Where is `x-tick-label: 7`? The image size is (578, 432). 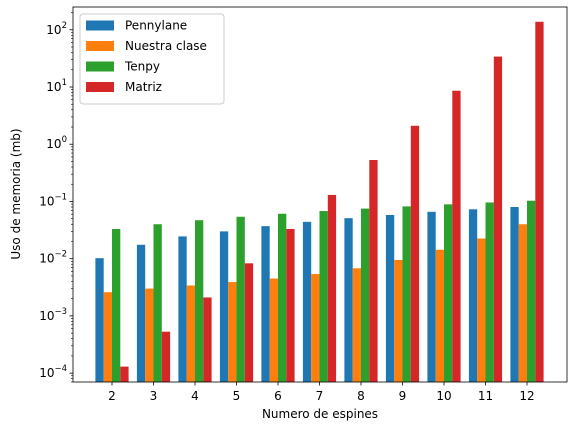 x-tick-label: 7 is located at coordinates (320, 396).